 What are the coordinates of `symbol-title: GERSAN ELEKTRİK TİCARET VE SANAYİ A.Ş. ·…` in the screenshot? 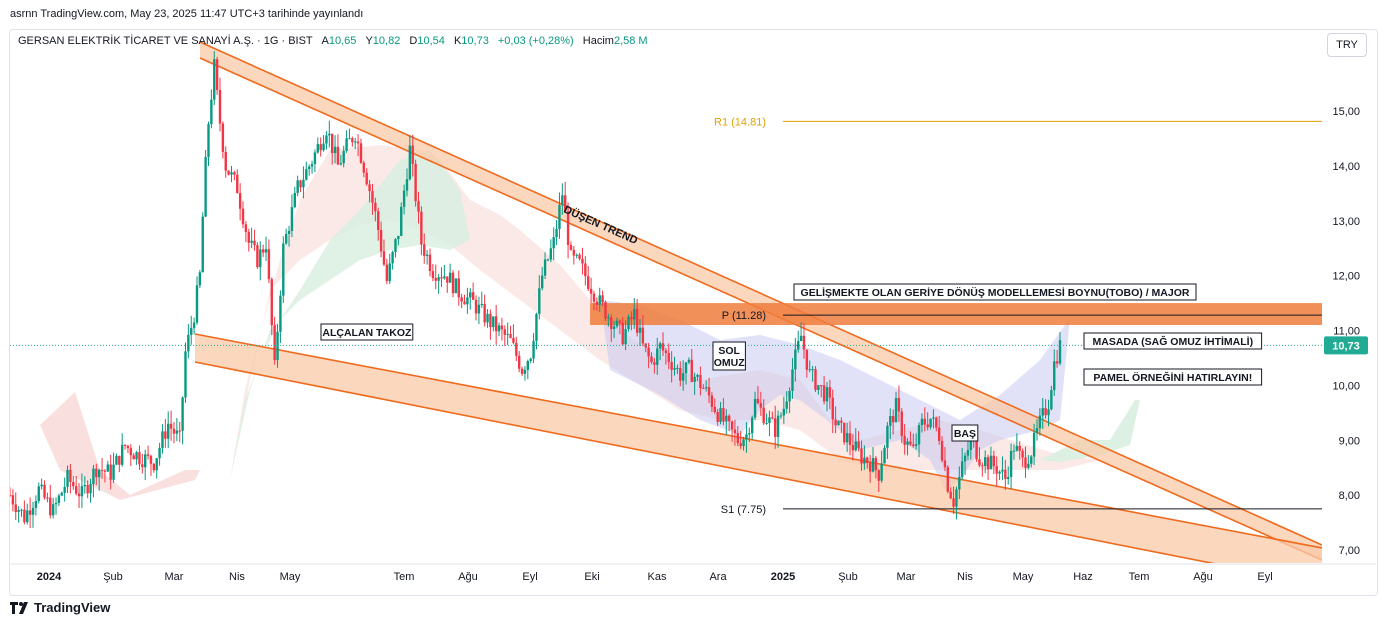 It's located at (165, 41).